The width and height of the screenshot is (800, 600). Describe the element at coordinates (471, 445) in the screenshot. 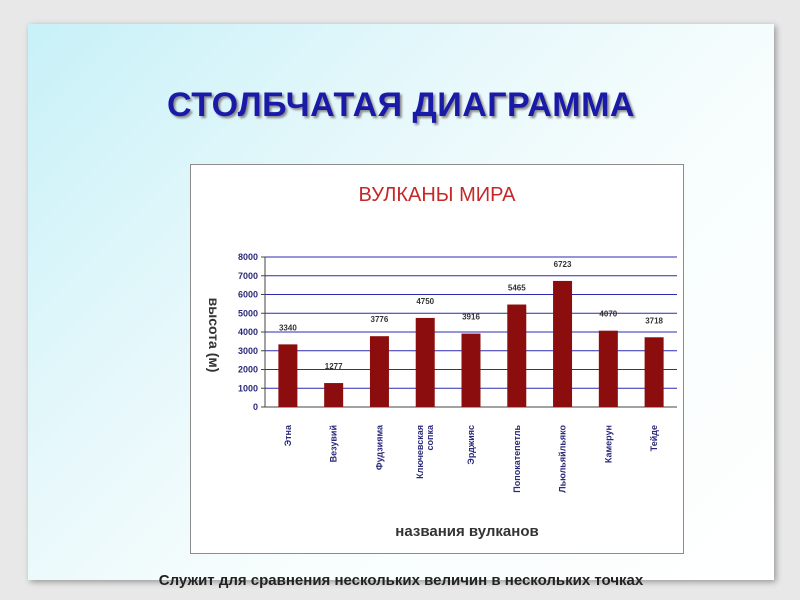

I see `x-tick-label: Эрджияс` at that location.